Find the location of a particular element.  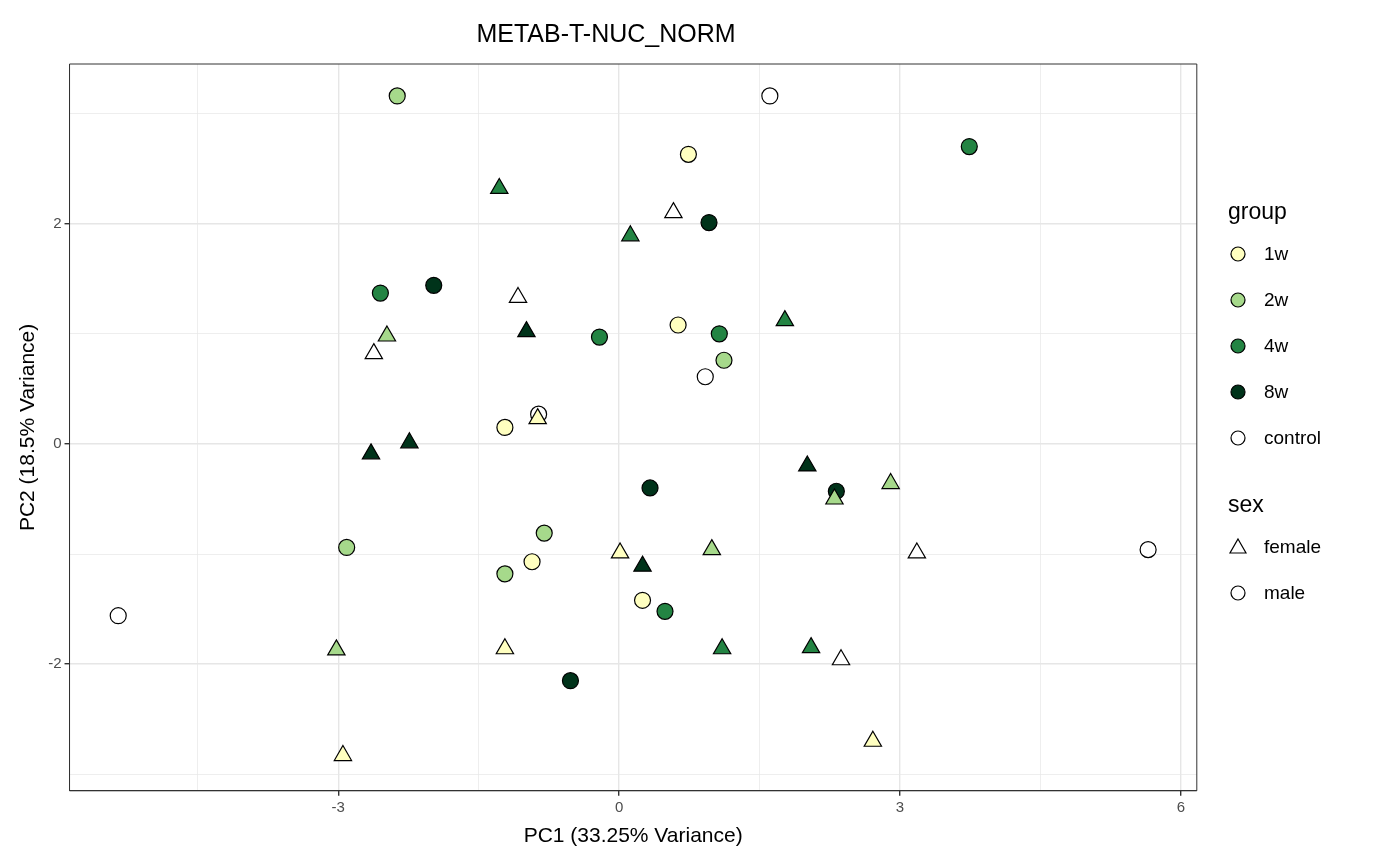

text: male is located at coordinates (1285, 593).